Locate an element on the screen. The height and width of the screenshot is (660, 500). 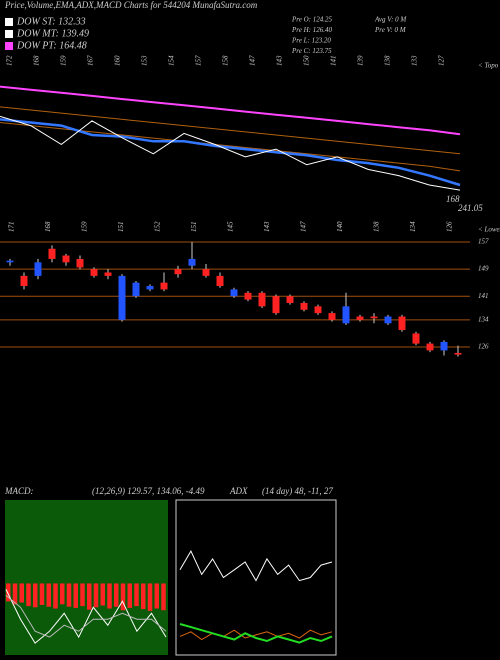
top-label: 171 is located at coordinates (12, 227).